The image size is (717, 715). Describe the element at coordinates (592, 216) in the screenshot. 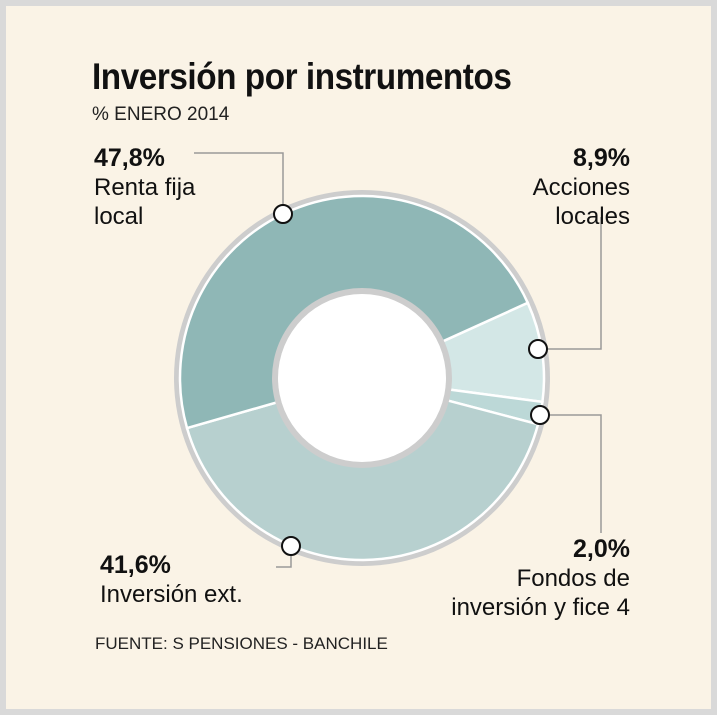

I see `slice-name-line: locales` at that location.